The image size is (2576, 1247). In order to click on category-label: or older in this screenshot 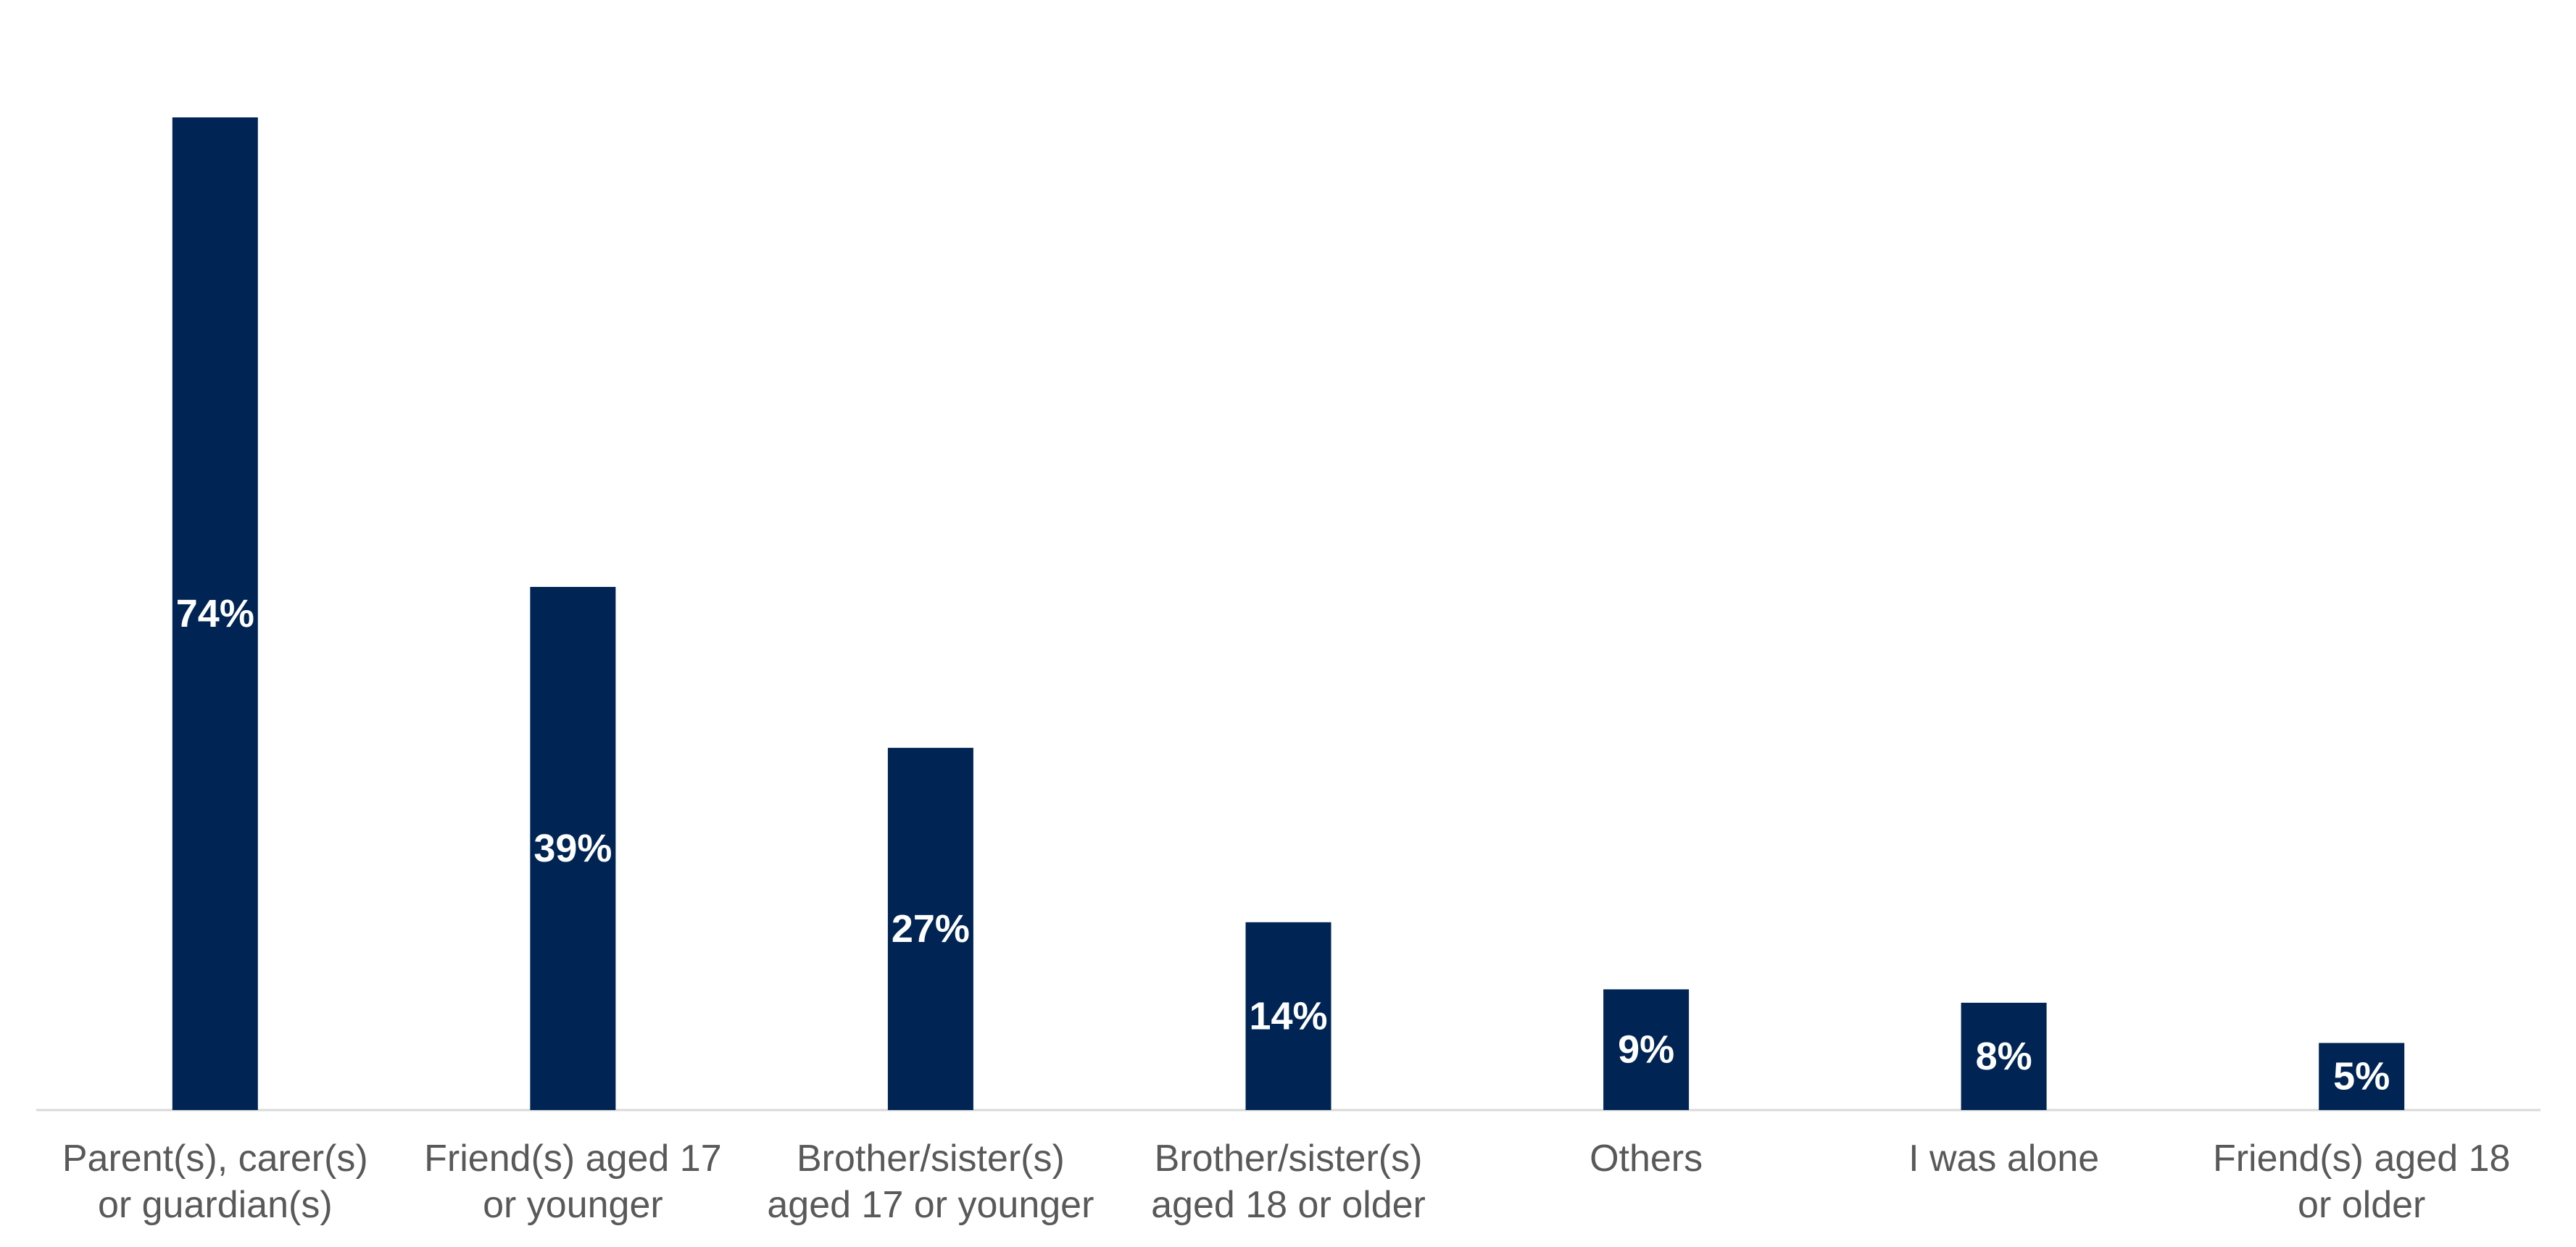, I will do `click(2361, 1205)`.